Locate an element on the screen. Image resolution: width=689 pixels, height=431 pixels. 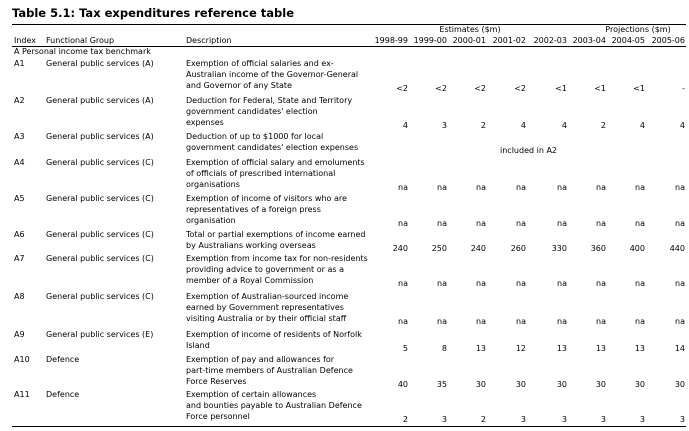
row-description: of officials of prescribed international is located at coordinates (261, 173).